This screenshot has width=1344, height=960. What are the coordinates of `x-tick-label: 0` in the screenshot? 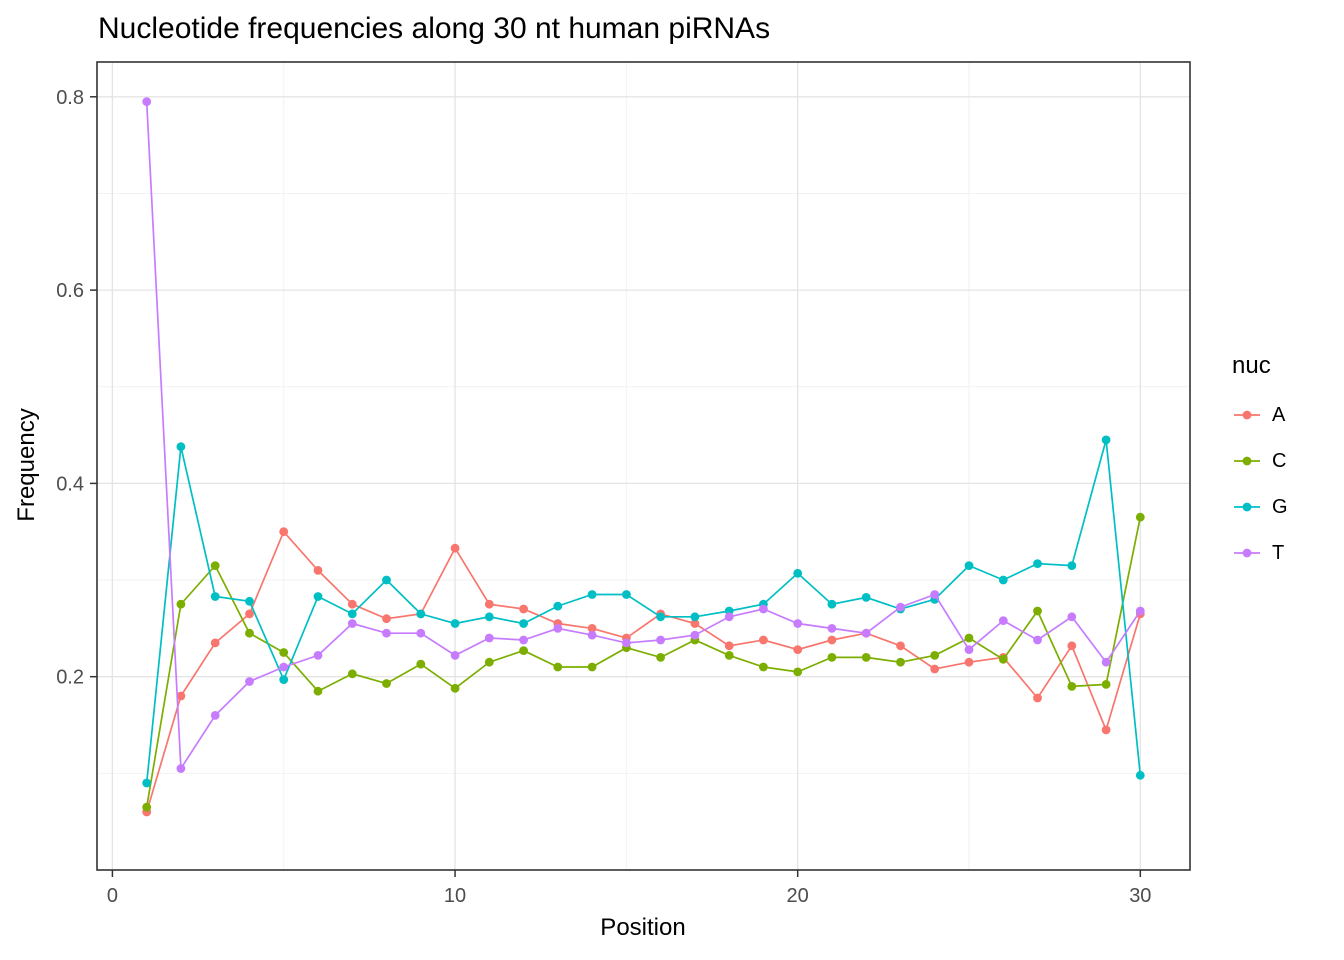 It's located at (112, 896).